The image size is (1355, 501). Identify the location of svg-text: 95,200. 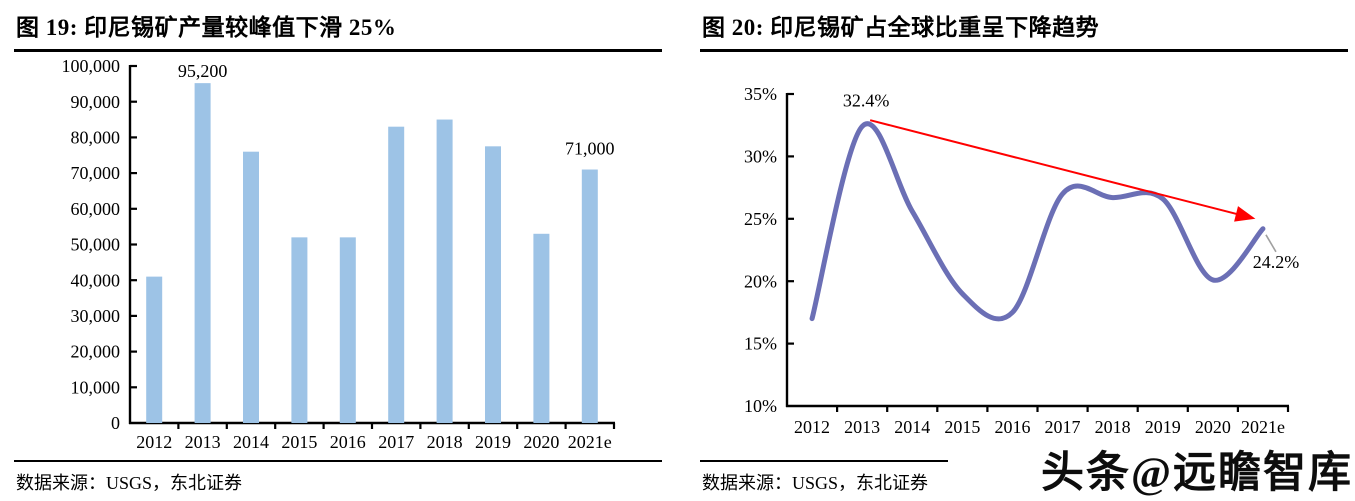
(203, 71).